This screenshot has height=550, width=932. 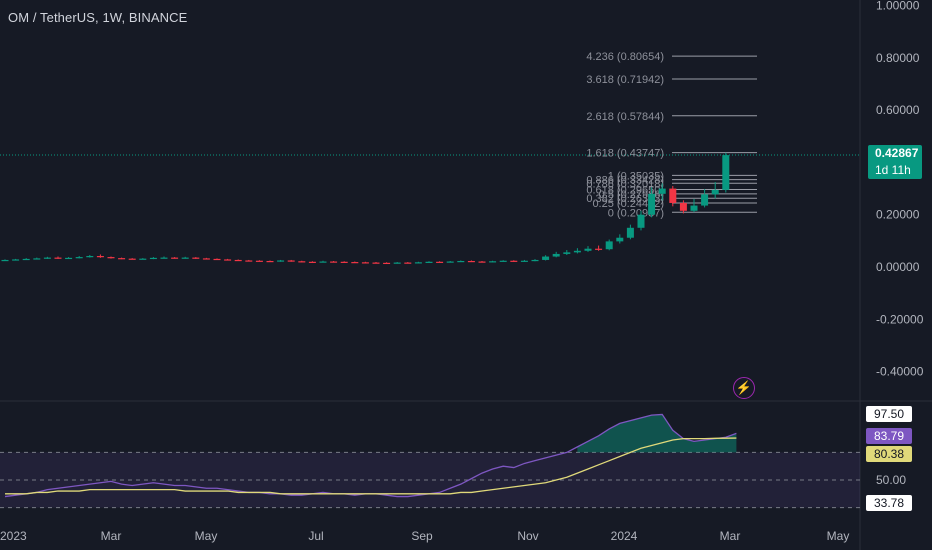 What do you see at coordinates (624, 536) in the screenshot?
I see `time-axis-tick-label: 2024` at bounding box center [624, 536].